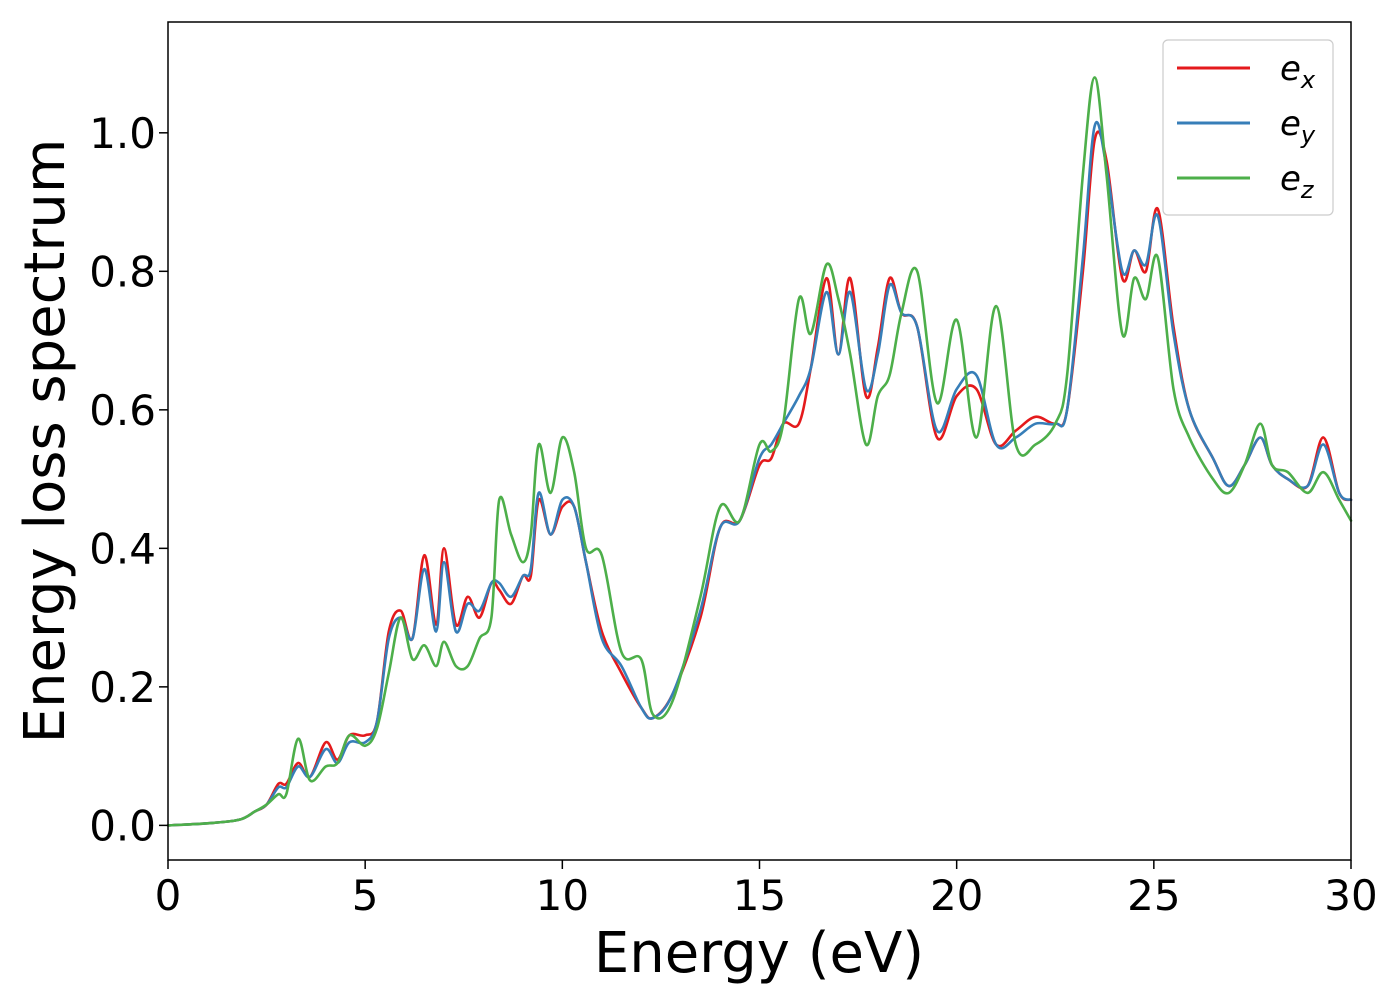 This screenshot has height=1000, width=1400. What do you see at coordinates (122, 687) in the screenshot?
I see `y-tick-label: 0.2` at bounding box center [122, 687].